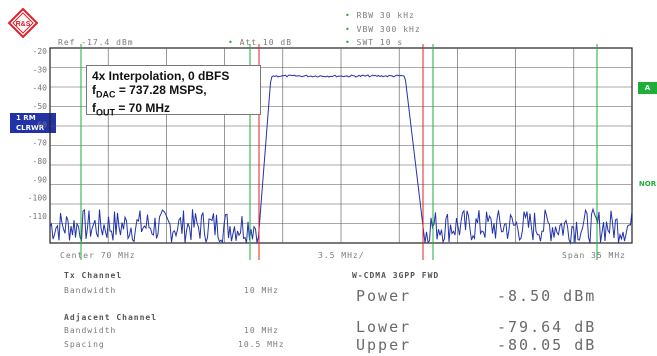 The height and width of the screenshot is (356, 657). I want to click on span-frequency: Span 35 MHz, so click(594, 255).